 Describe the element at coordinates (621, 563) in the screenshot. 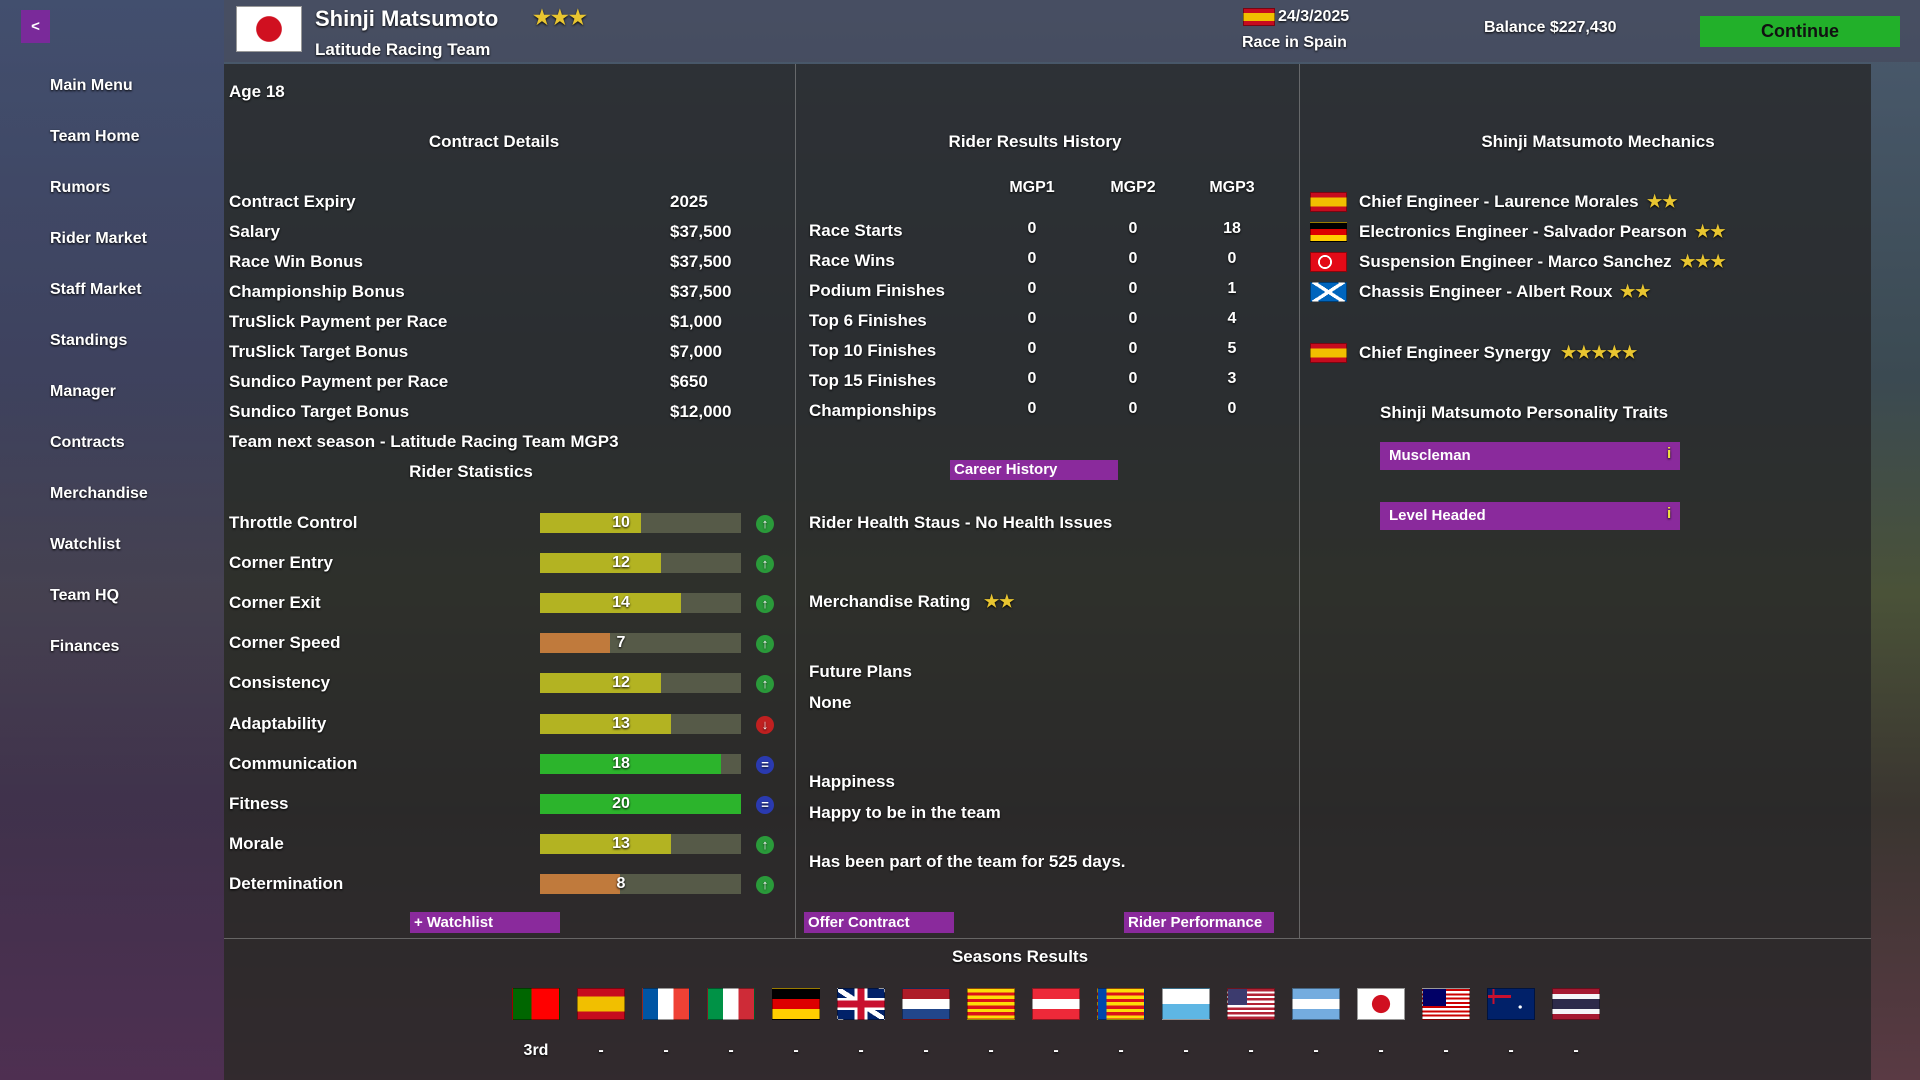

I see `stat-value: 12` at that location.